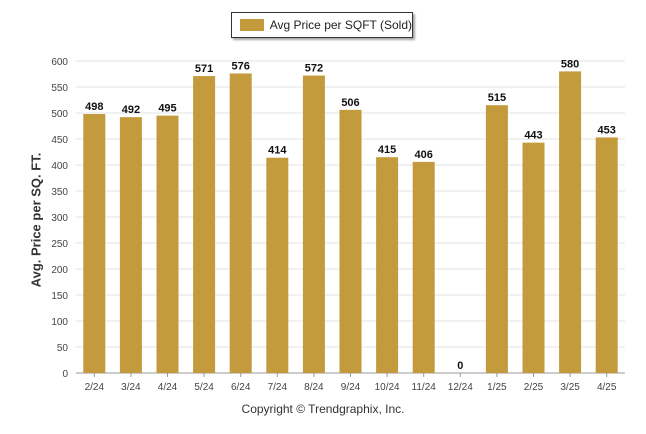  What do you see at coordinates (131, 110) in the screenshot?
I see `data-label: 492` at bounding box center [131, 110].